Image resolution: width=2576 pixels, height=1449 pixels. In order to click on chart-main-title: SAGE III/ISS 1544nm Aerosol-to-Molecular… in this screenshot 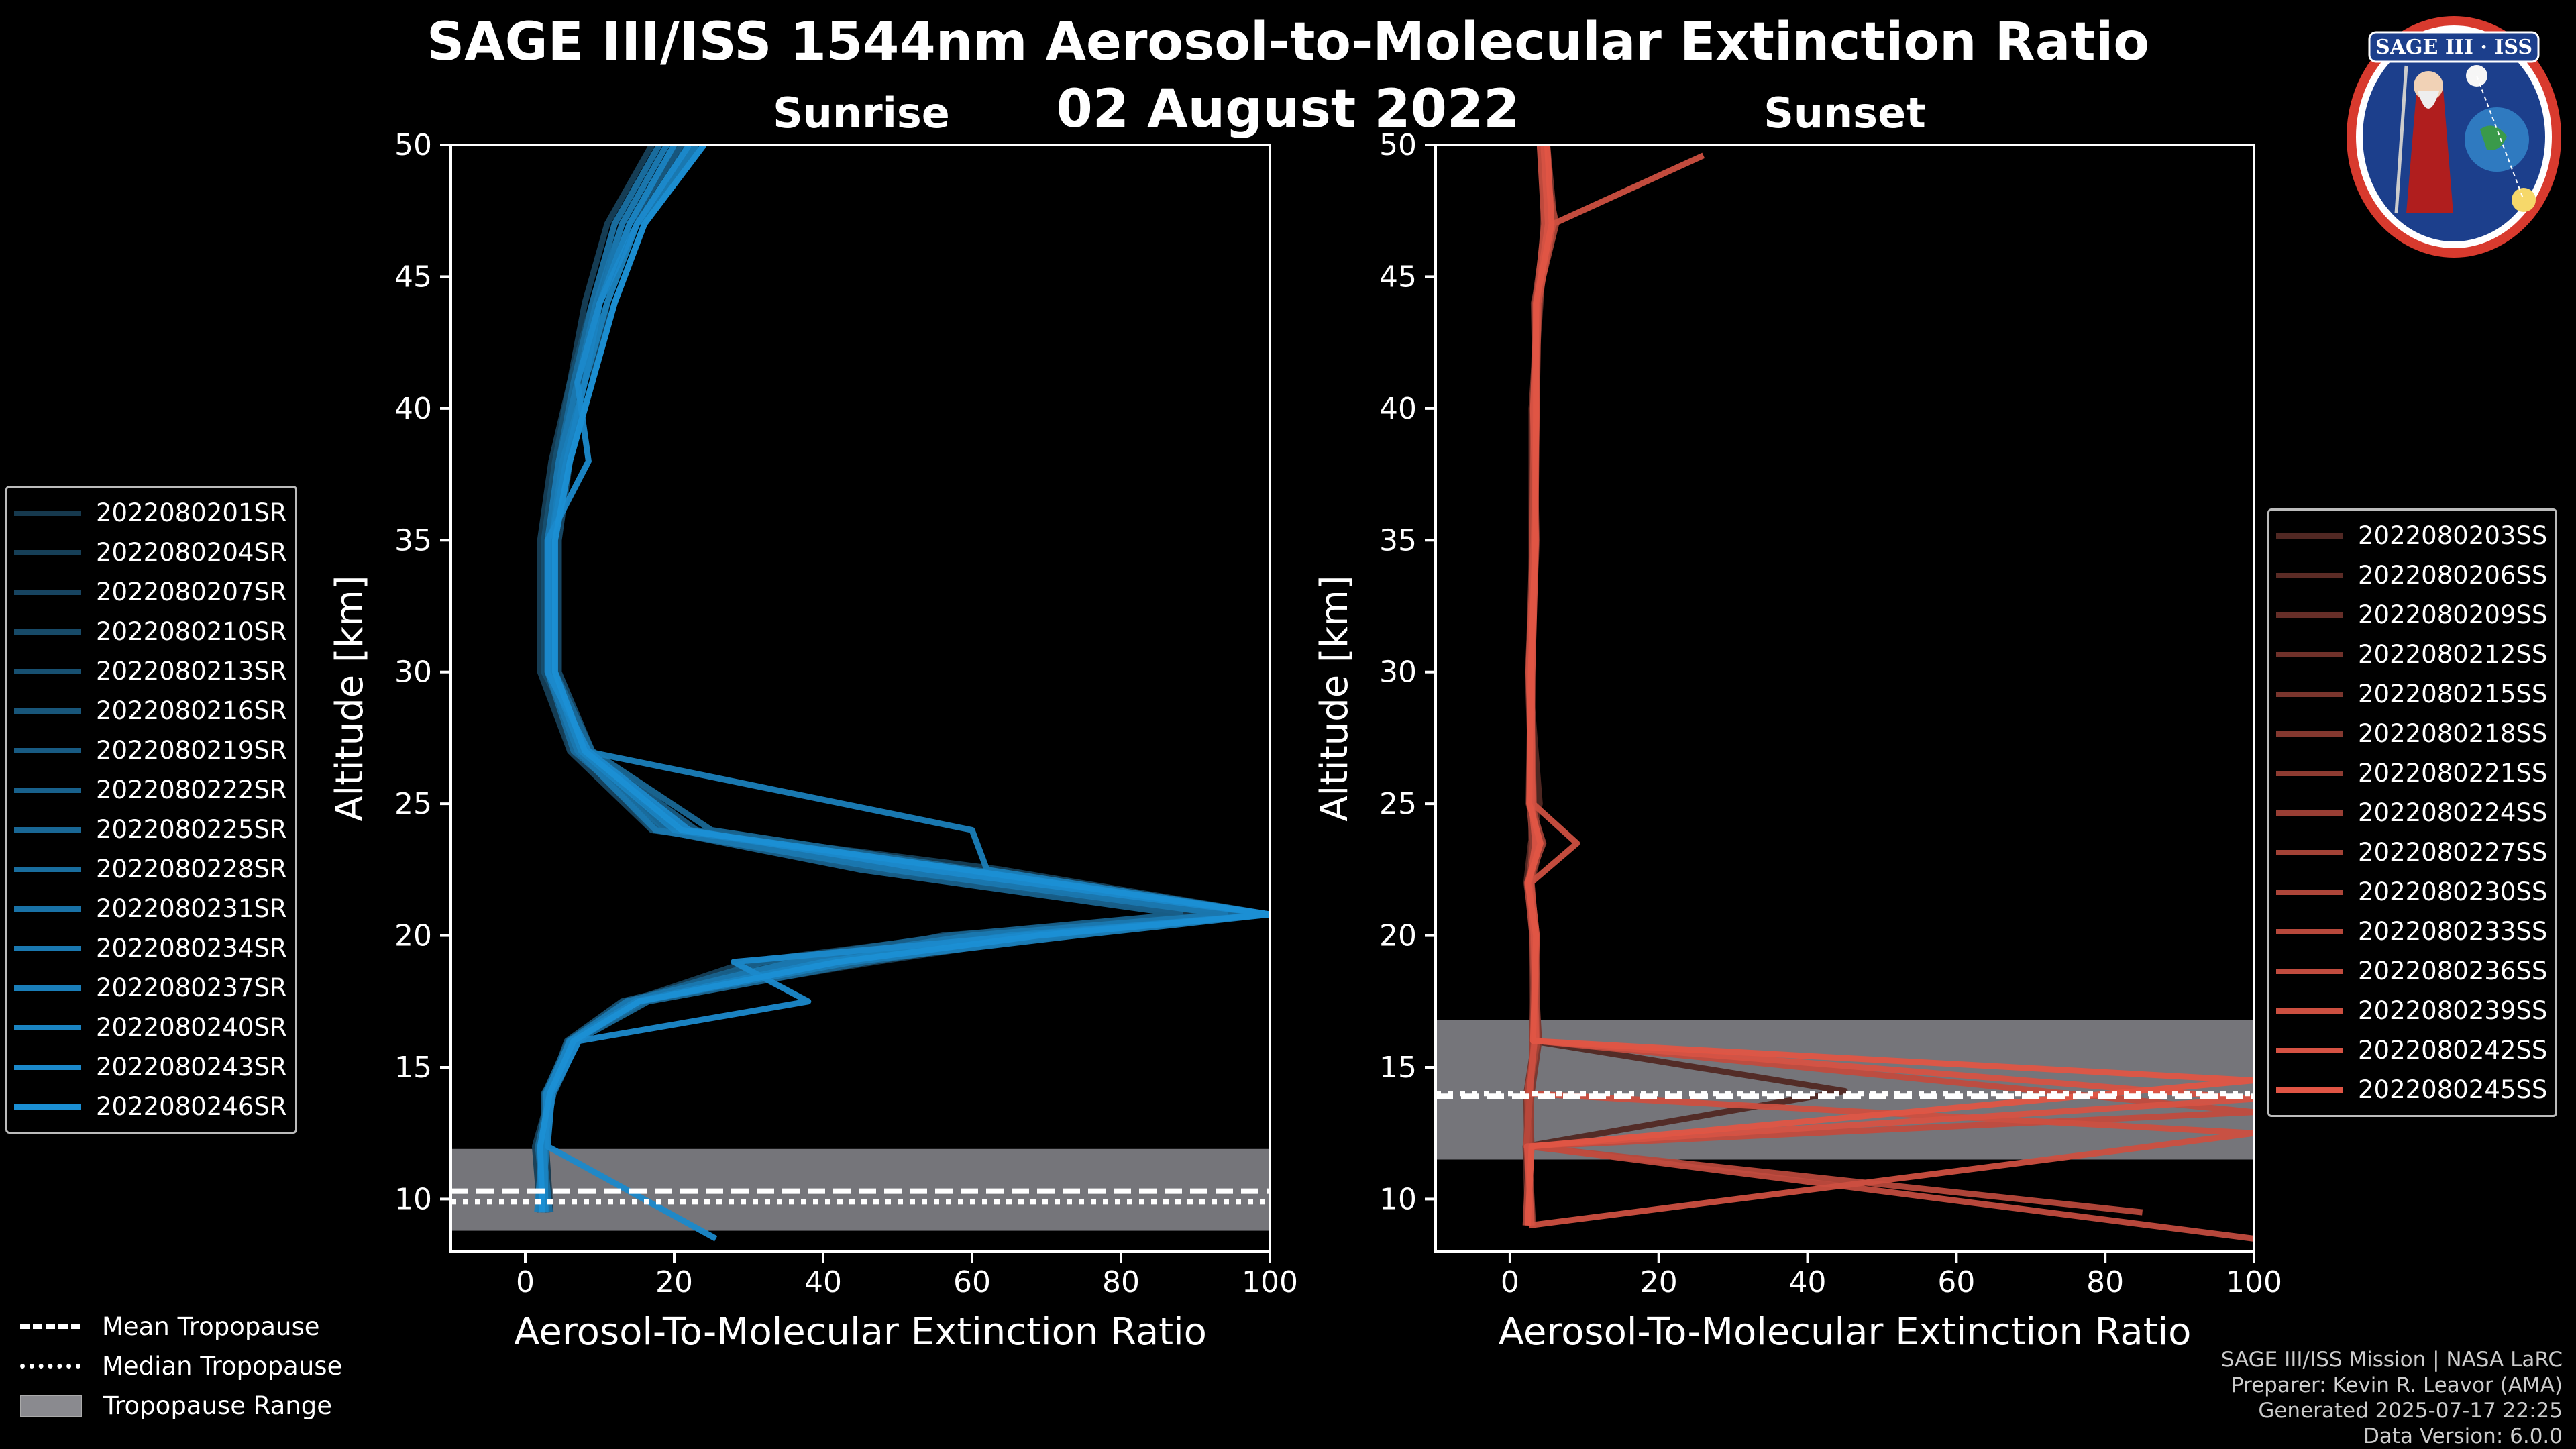, I will do `click(1288, 42)`.